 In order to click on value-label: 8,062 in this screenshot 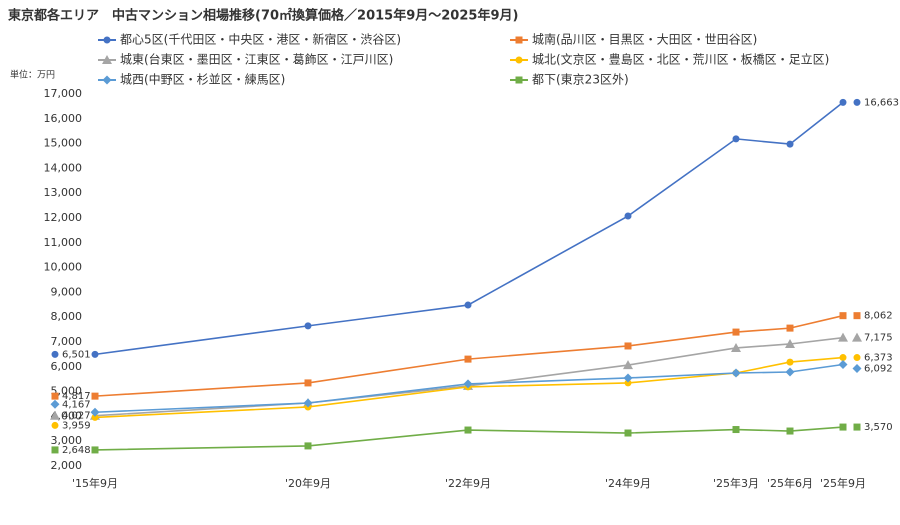, I will do `click(878, 316)`.